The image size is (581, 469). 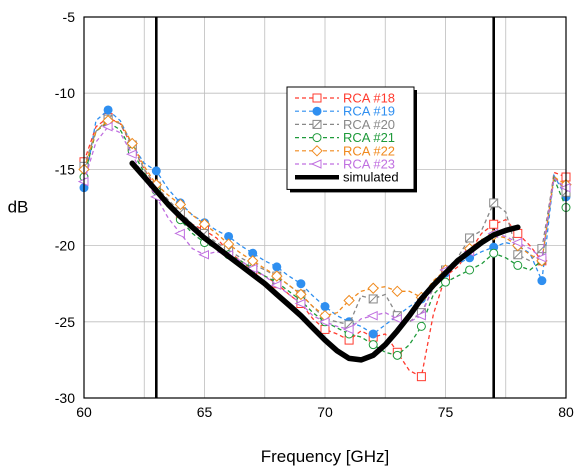 What do you see at coordinates (369, 150) in the screenshot?
I see `legend-entry-label: RCA #22` at bounding box center [369, 150].